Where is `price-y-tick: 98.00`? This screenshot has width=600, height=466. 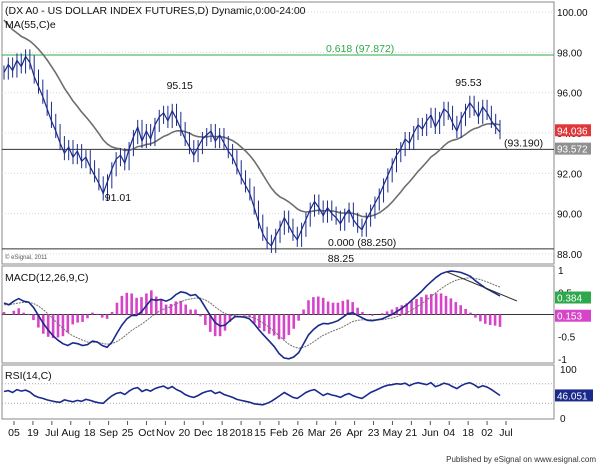
price-y-tick: 98.00 is located at coordinates (569, 53).